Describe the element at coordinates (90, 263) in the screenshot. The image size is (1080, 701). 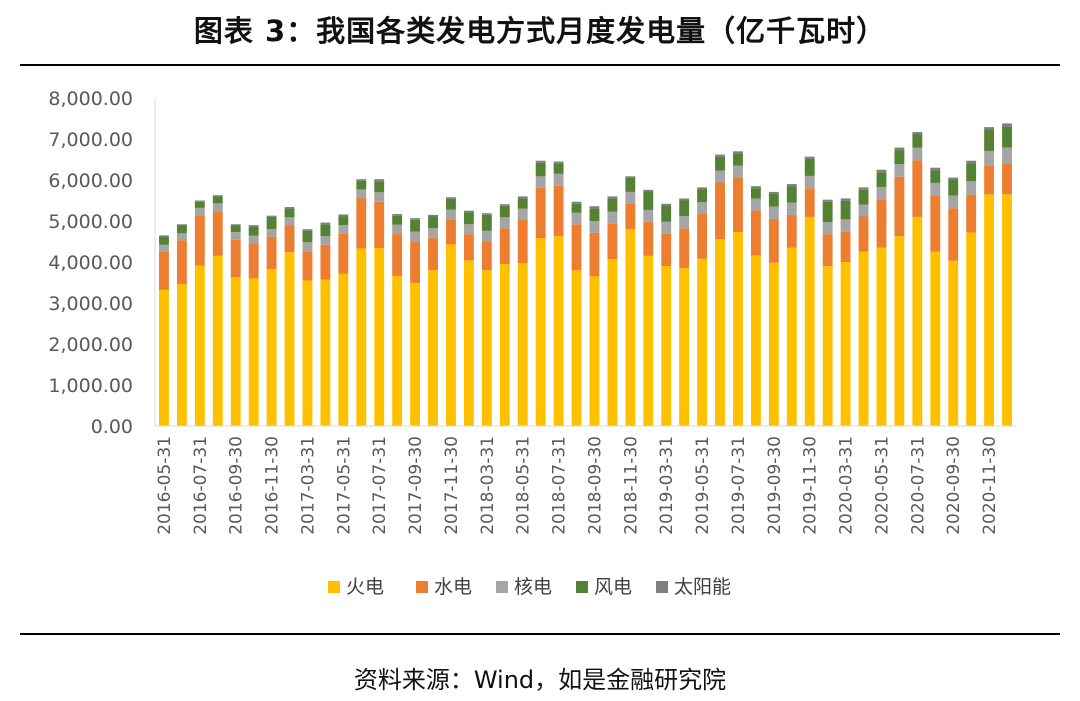
I see `y-tick-label: 4,000.00` at that location.